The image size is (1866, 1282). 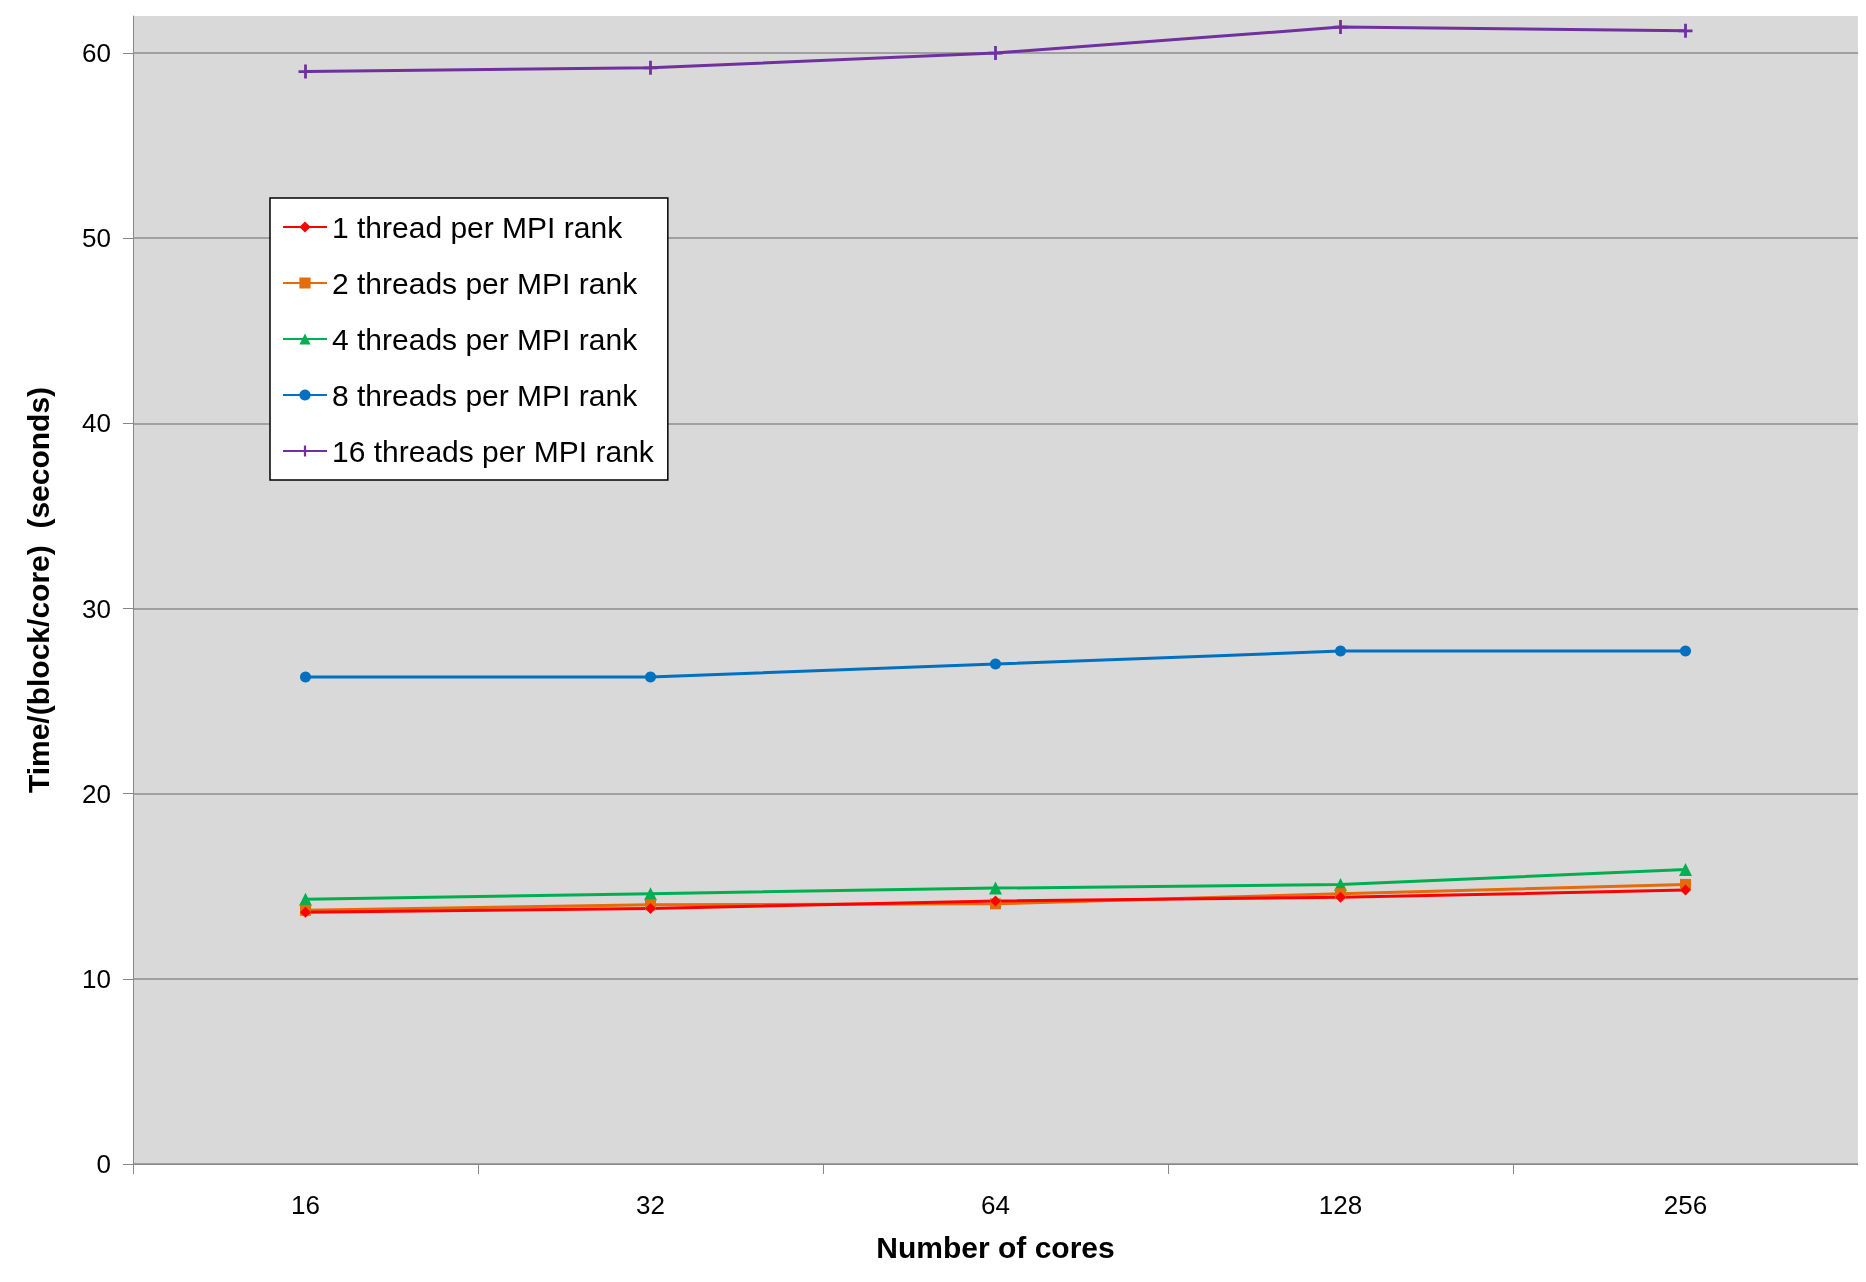 I want to click on legend-label: 8 threads per MPI rank, so click(x=485, y=395).